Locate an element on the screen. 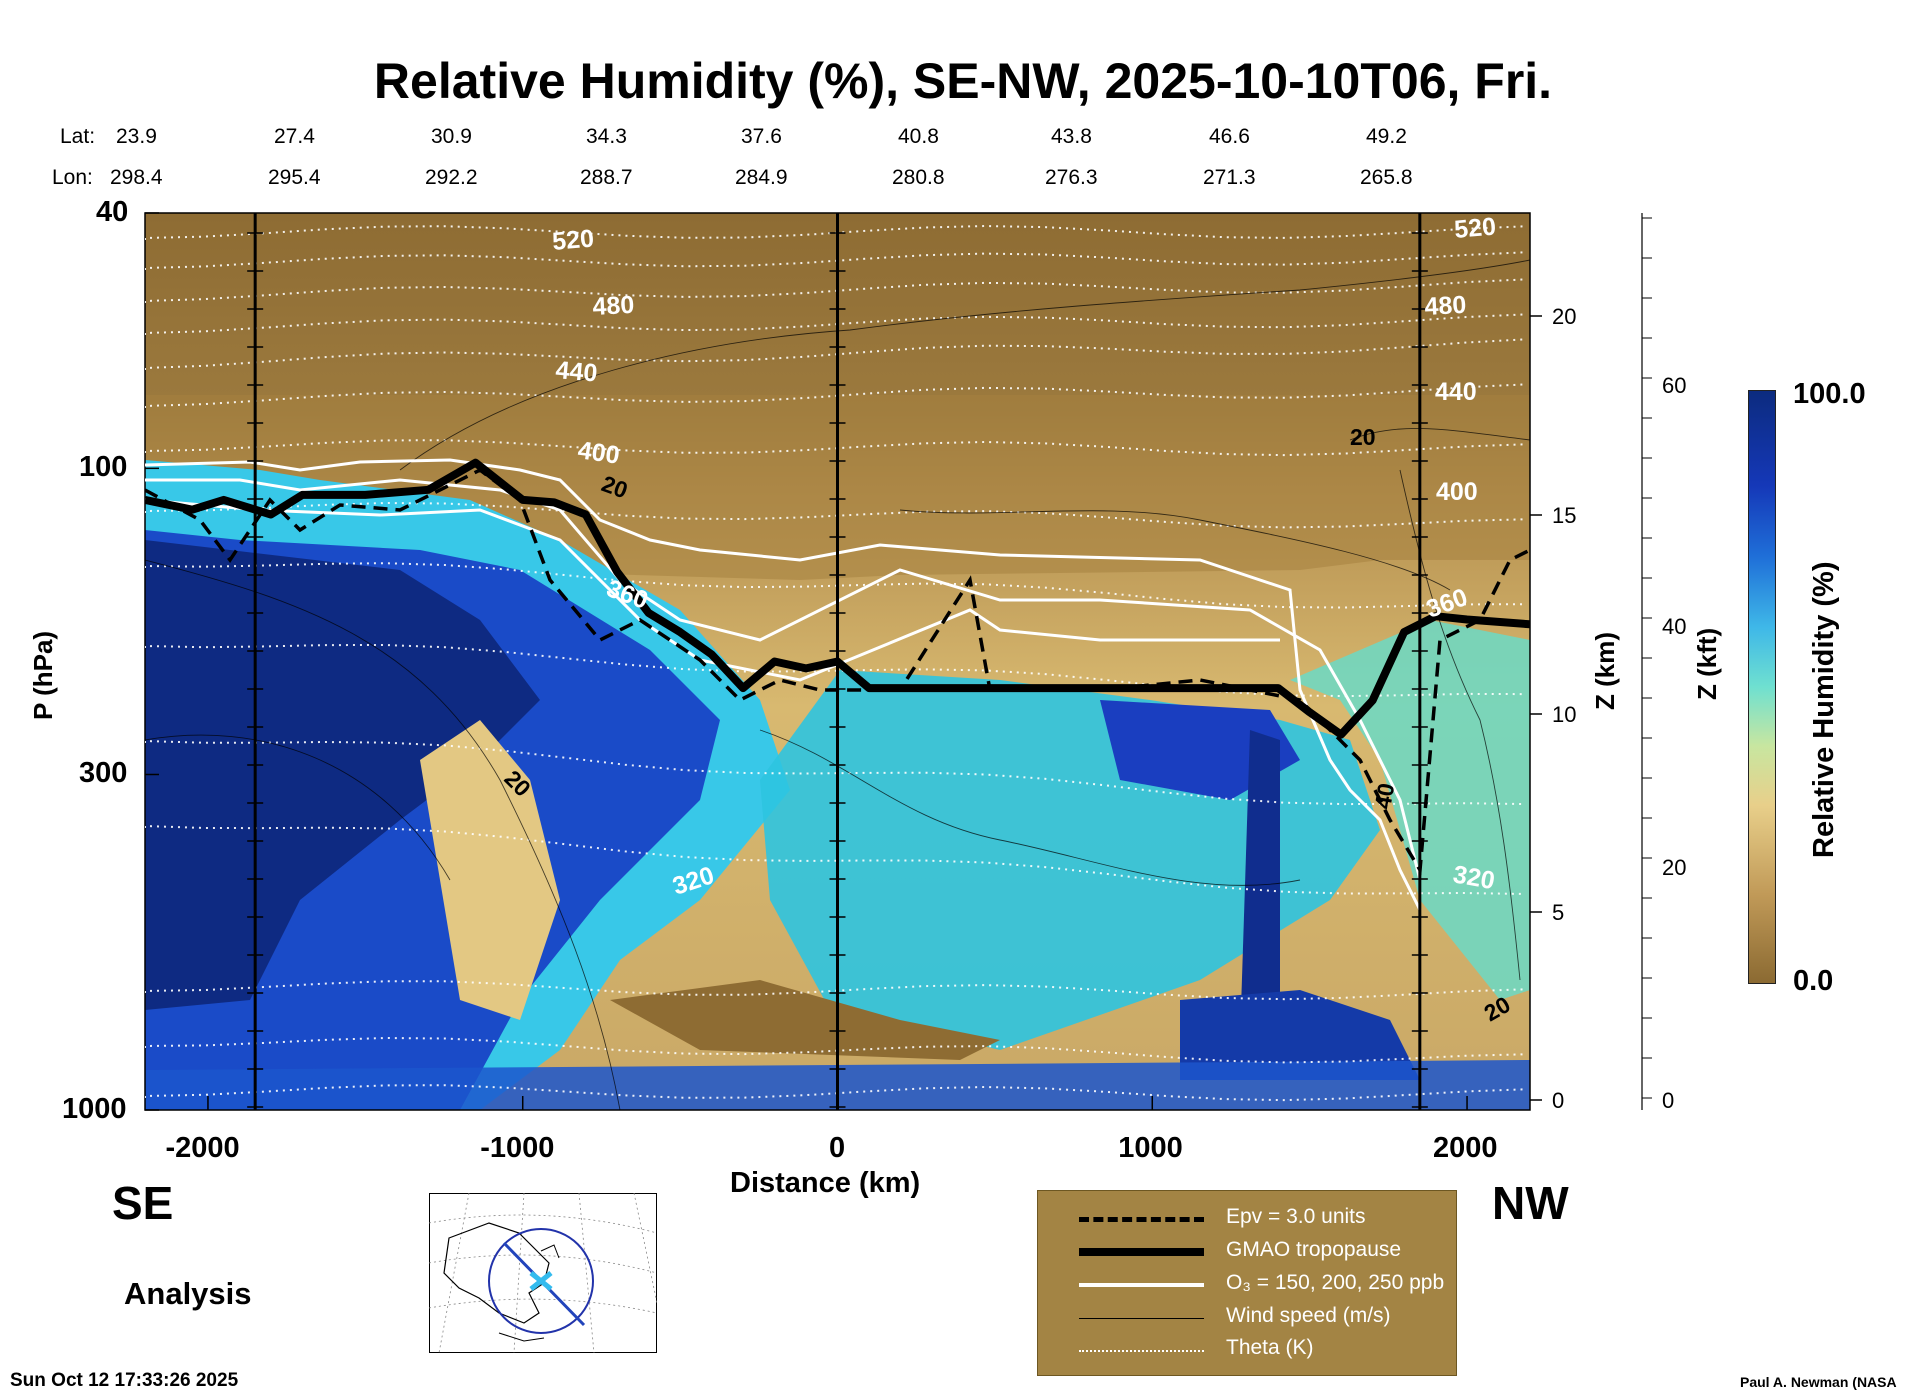 The height and width of the screenshot is (1394, 1926). rh-saturated-region-se is located at coordinates (342, 775).